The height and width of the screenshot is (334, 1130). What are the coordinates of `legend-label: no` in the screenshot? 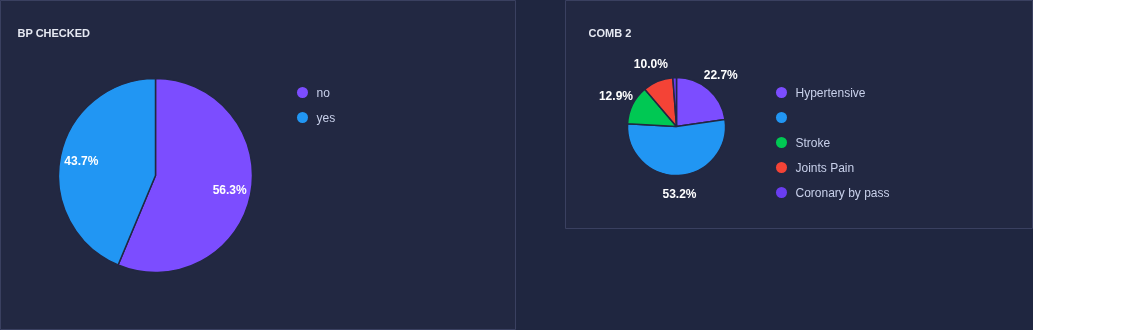 It's located at (323, 92).